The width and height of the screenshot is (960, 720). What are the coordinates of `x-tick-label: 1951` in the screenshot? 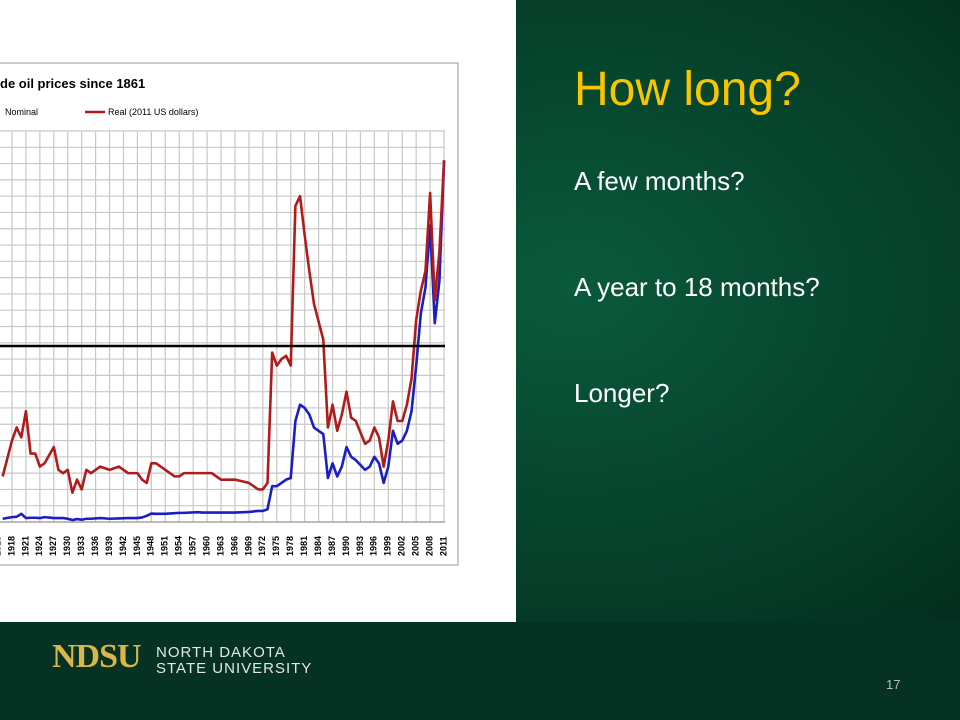 It's located at (165, 546).